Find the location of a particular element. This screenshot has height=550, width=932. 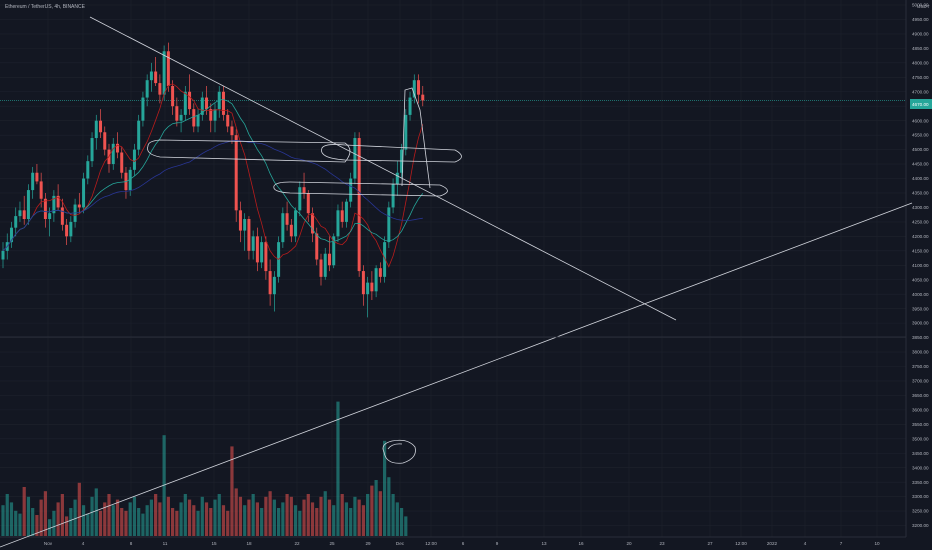

time-tick-label: 7 is located at coordinates (841, 543).